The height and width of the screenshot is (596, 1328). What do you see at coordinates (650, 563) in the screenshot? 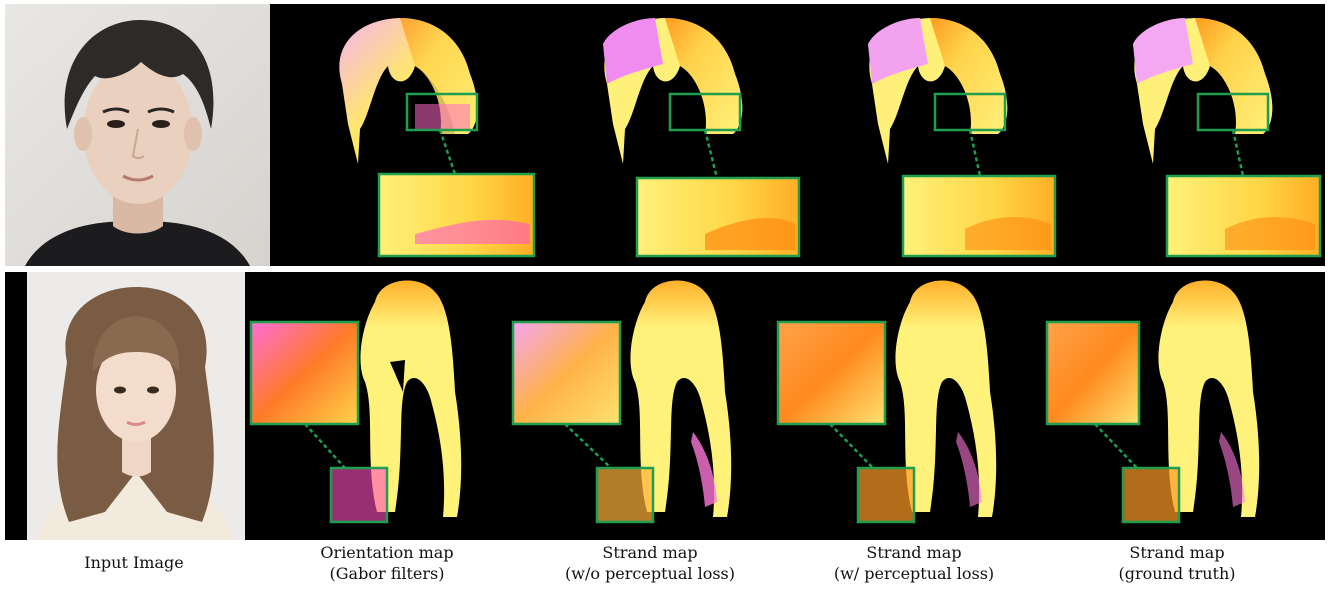
I see `caption-strand-map-wo-perceptual: Strand map (w/o perceptual loss)` at bounding box center [650, 563].